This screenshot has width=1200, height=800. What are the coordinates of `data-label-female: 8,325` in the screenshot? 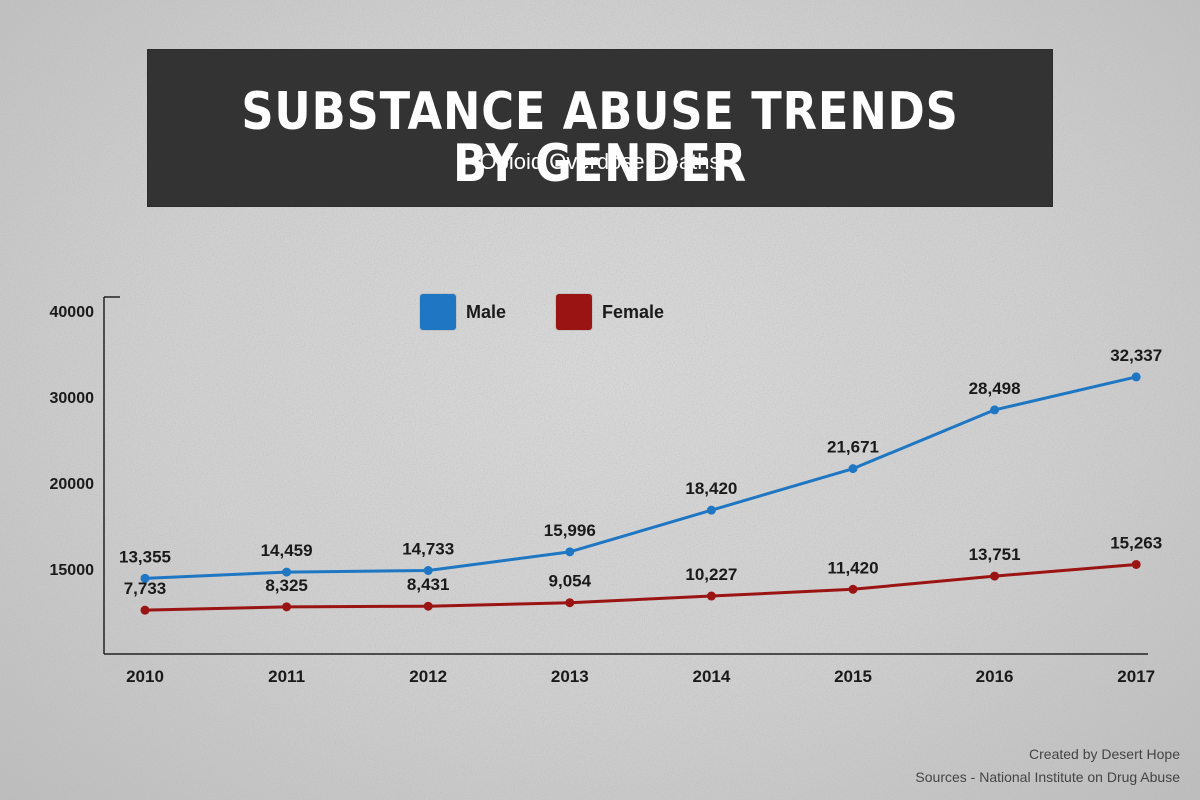 It's located at (286, 585).